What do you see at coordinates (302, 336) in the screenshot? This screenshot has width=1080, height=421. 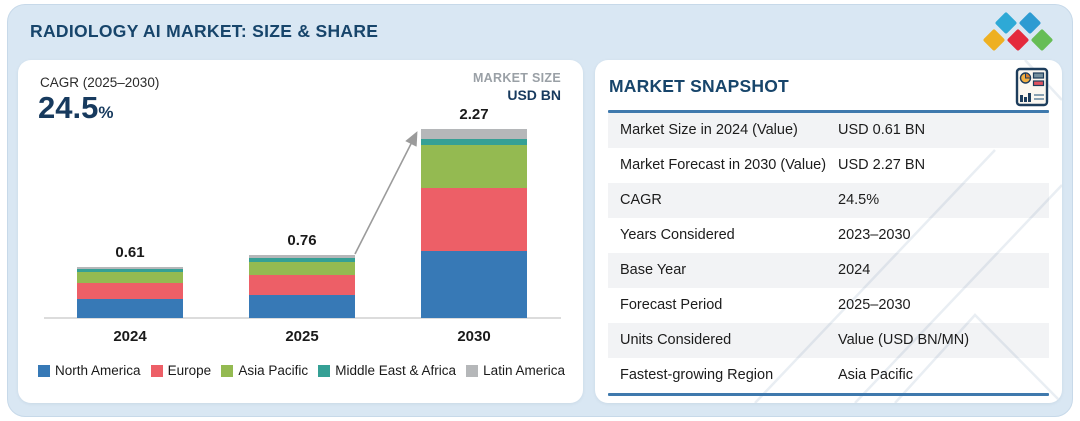 I see `x-tick-2025: 2025` at bounding box center [302, 336].